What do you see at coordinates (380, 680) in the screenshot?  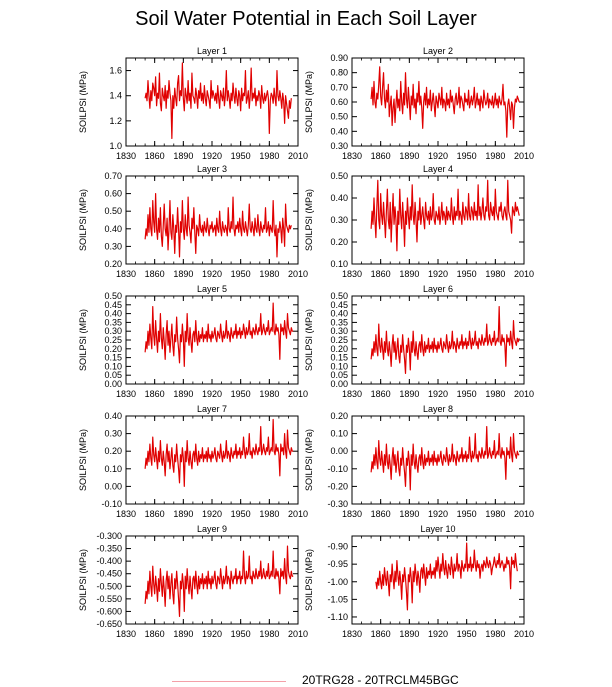 I see `legend-label: 20TRG28 - 20TRCLM45BGC` at bounding box center [380, 680].